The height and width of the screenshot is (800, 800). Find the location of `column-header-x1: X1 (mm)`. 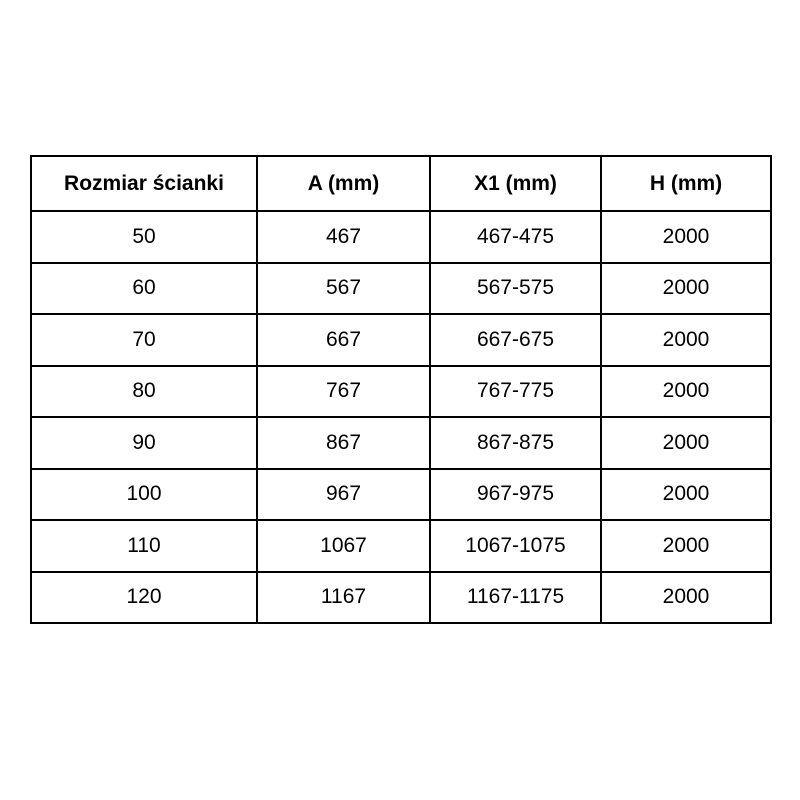

column-header-x1: X1 (mm) is located at coordinates (515, 183).